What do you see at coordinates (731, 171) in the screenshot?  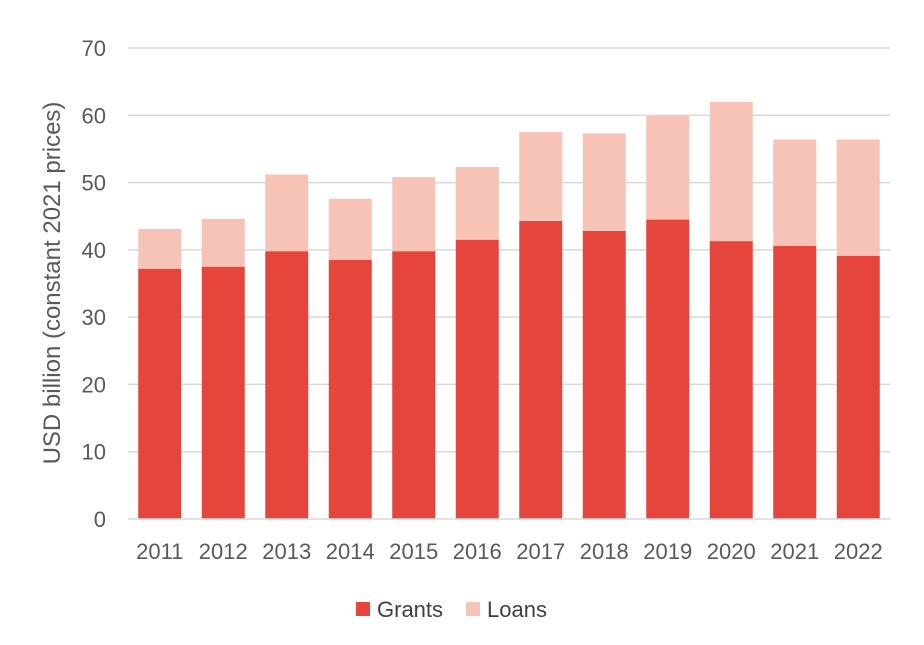 I see `bar-loans-2020` at bounding box center [731, 171].